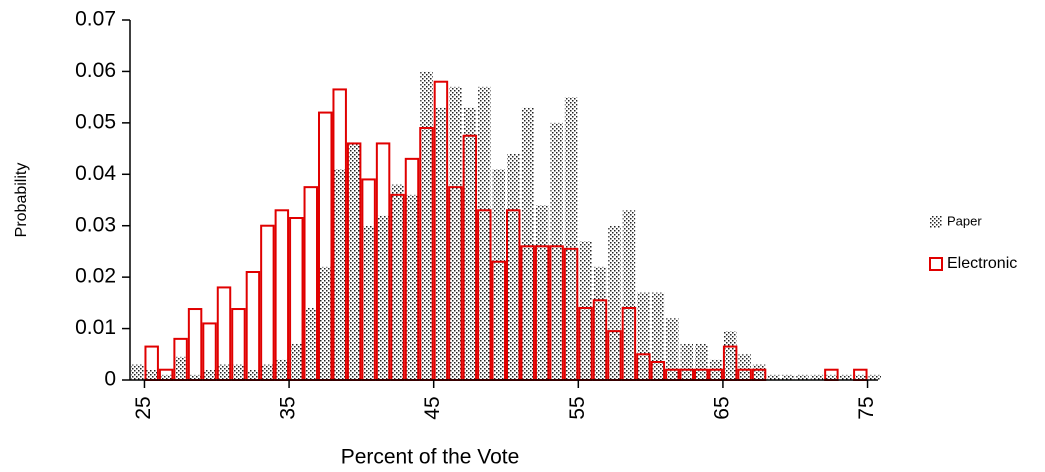 This screenshot has width=1045, height=472. I want to click on x-axis-label: Percent of the Vote, so click(430, 457).